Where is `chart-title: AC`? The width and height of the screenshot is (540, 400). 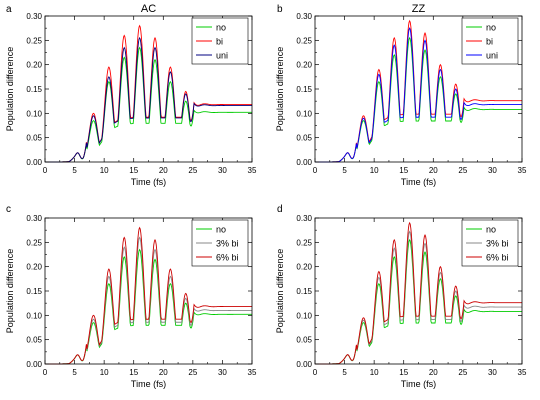 chart-title: AC is located at coordinates (148, 9).